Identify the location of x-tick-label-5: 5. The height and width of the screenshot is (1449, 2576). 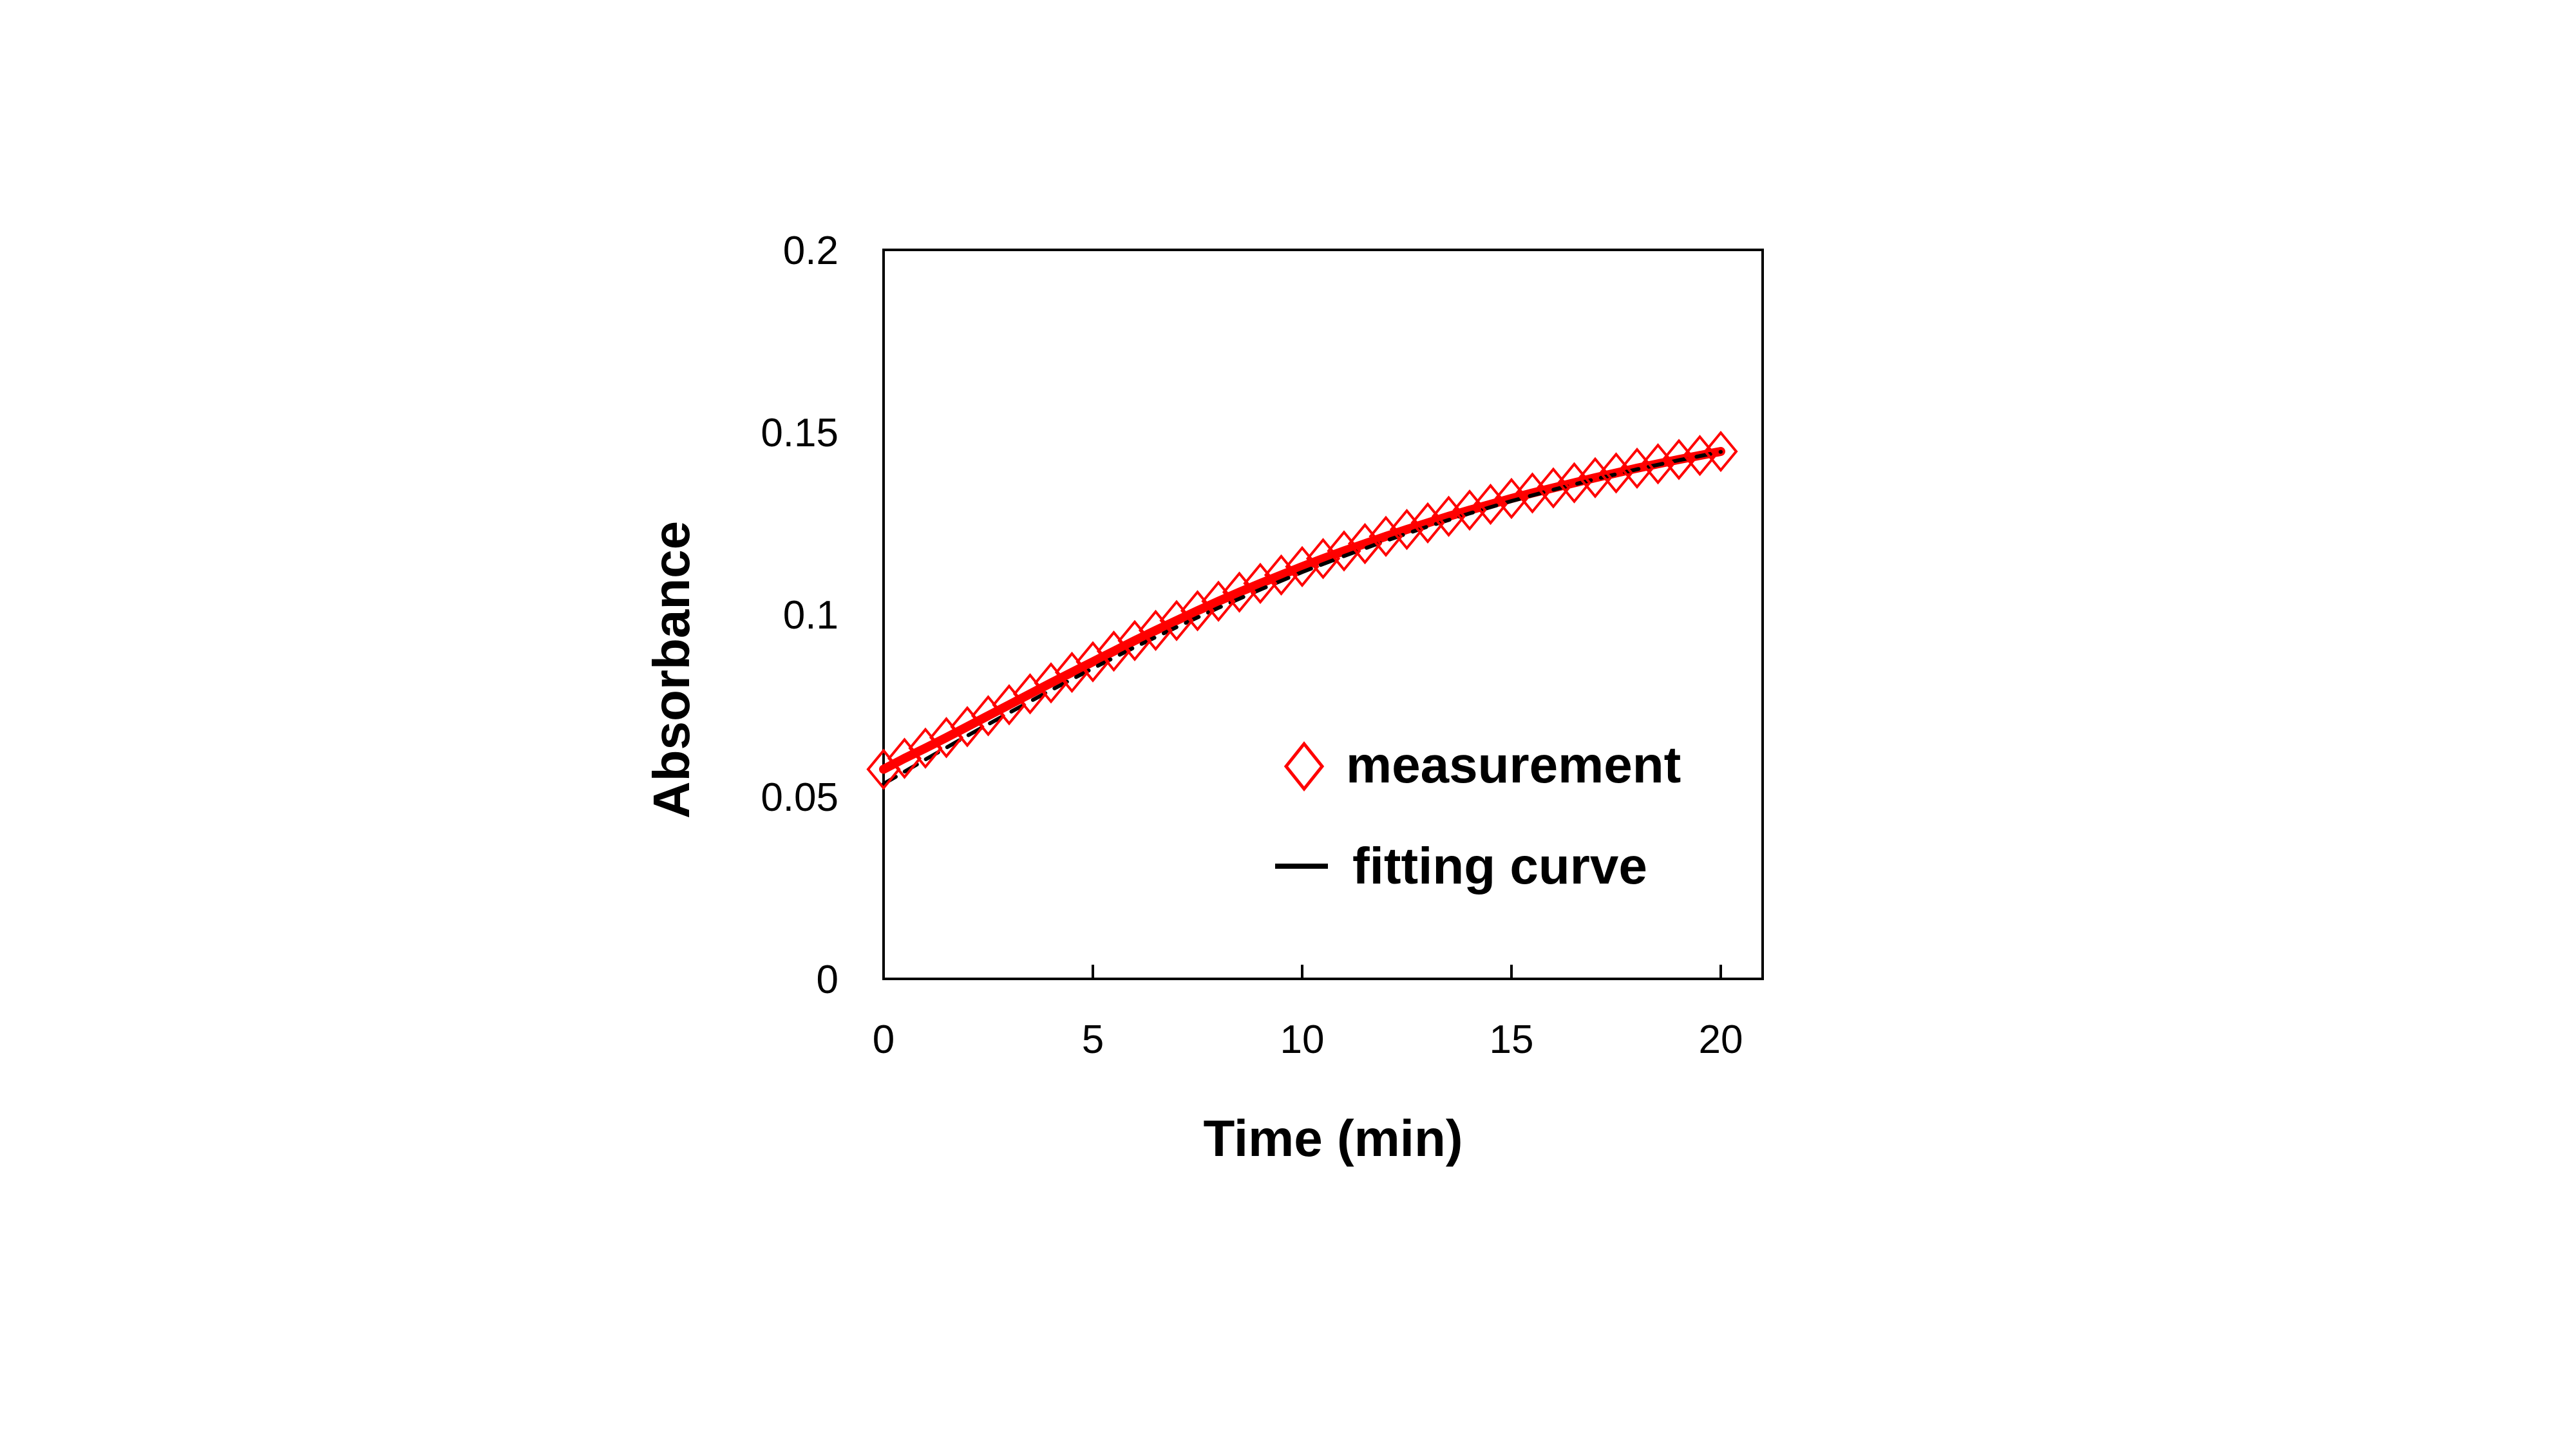
(1093, 1040).